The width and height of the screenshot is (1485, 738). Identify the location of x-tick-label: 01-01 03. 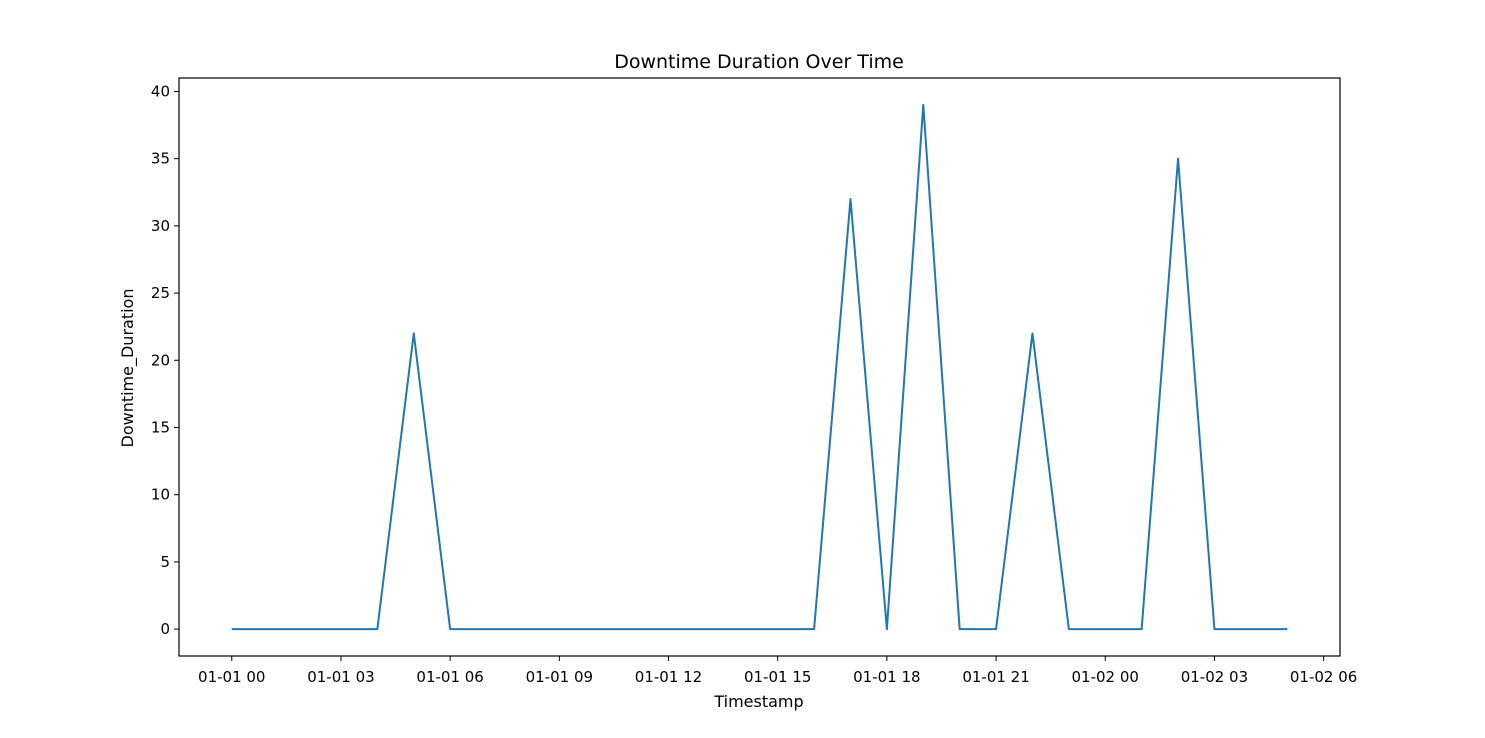
(340, 677).